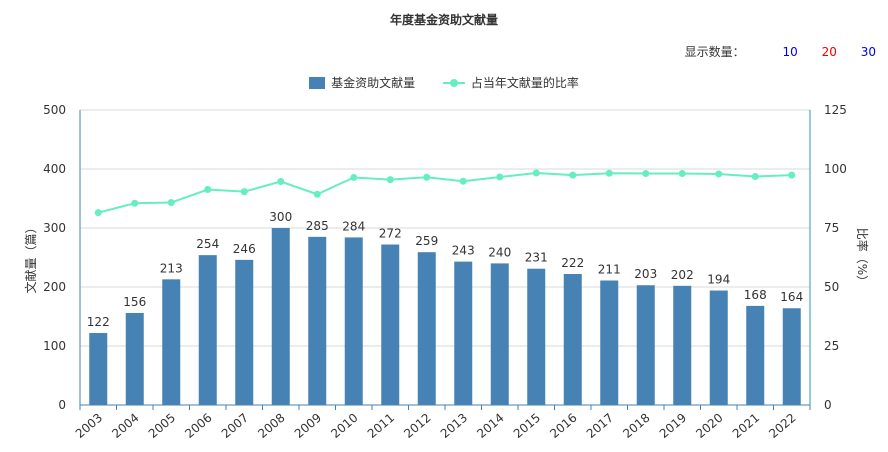  Describe the element at coordinates (600, 426) in the screenshot. I see `x-tick-label: 2017` at that location.